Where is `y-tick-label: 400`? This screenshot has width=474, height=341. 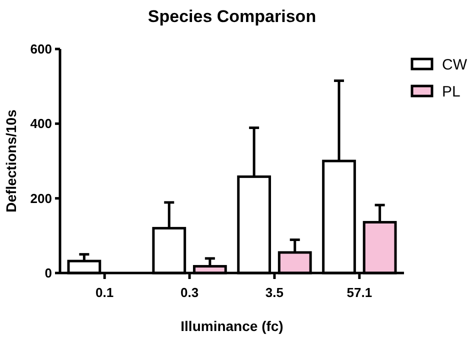
y-tick-label: 400 is located at coordinates (41, 124).